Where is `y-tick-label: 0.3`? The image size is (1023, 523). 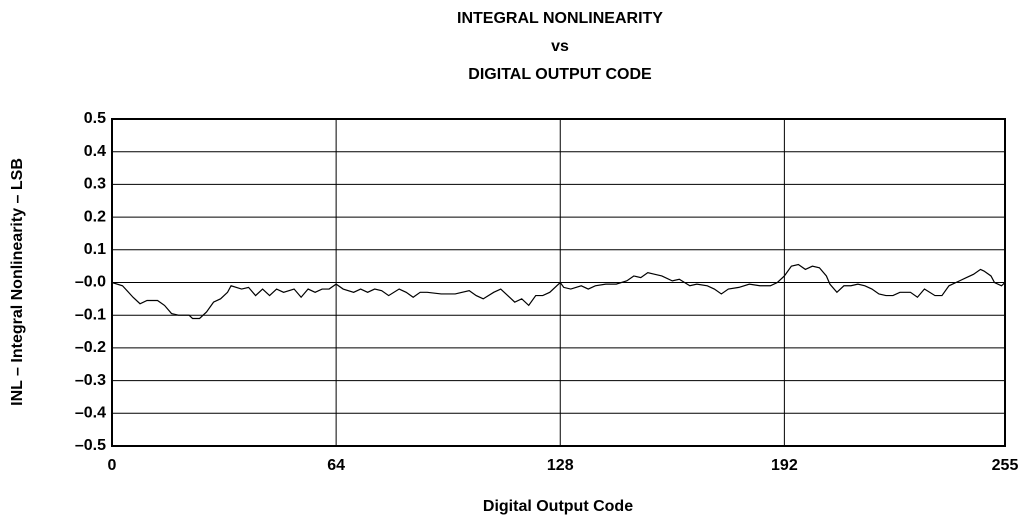
y-tick-label: 0.3 is located at coordinates (95, 184).